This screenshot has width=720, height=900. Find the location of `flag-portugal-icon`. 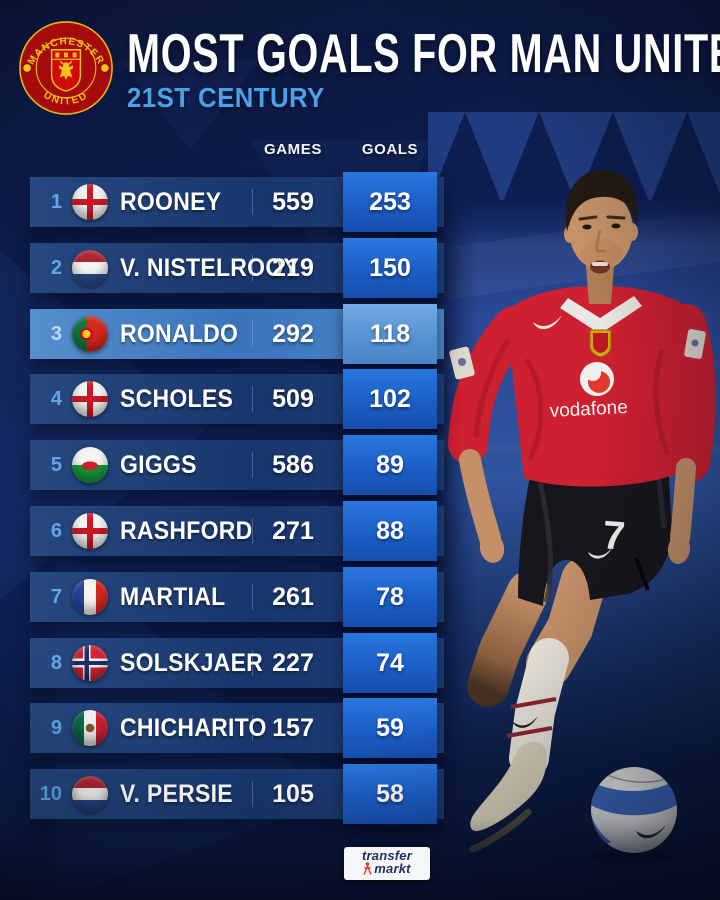

flag-portugal-icon is located at coordinates (90, 334).